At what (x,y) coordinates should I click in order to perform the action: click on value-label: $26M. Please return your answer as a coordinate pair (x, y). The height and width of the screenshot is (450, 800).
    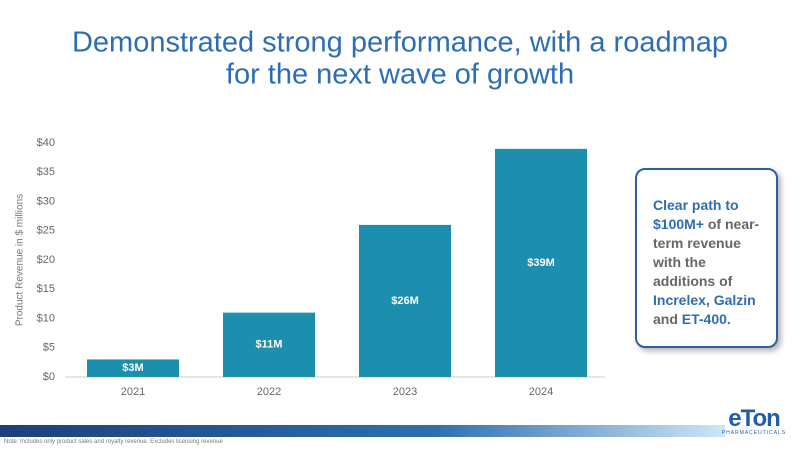
    Looking at the image, I should click on (405, 301).